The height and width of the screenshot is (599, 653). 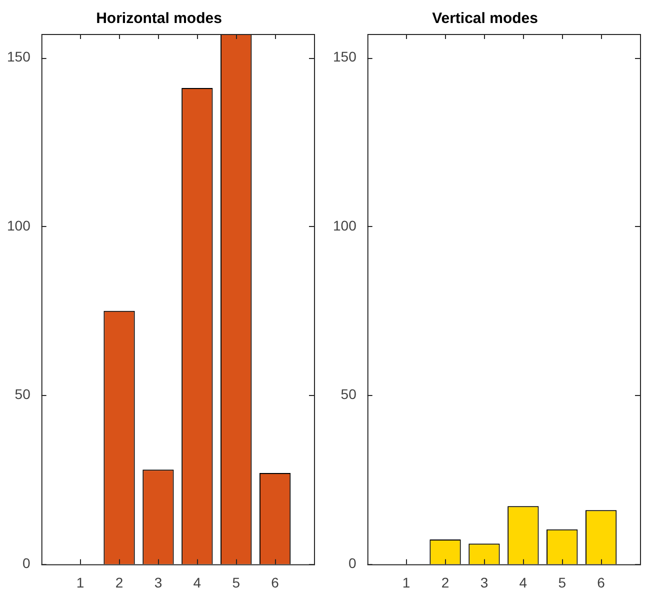 What do you see at coordinates (485, 19) in the screenshot?
I see `chart-title: Vertical modes` at bounding box center [485, 19].